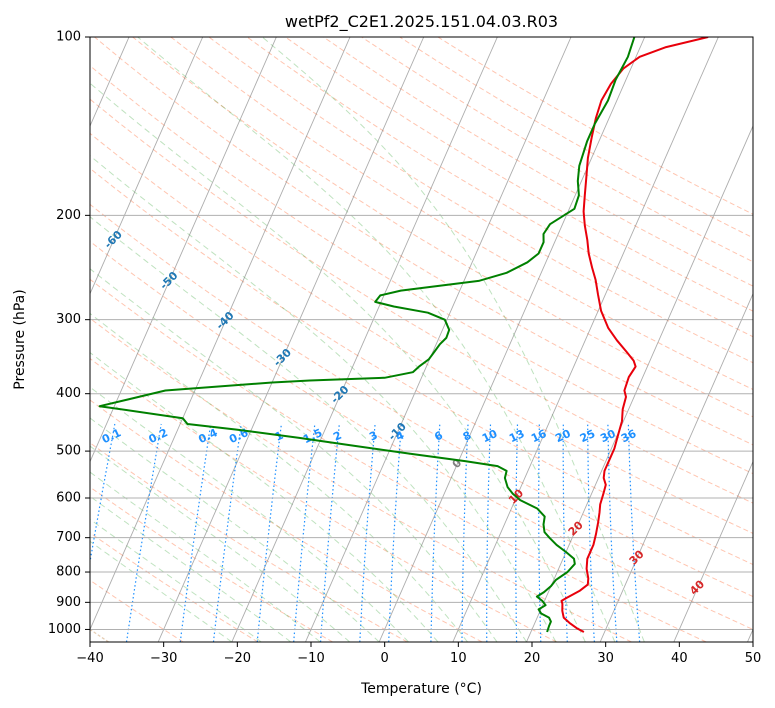 Image resolution: width=775 pixels, height=708 pixels. What do you see at coordinates (637, 557) in the screenshot?
I see `isotherm-label: 30` at bounding box center [637, 557].